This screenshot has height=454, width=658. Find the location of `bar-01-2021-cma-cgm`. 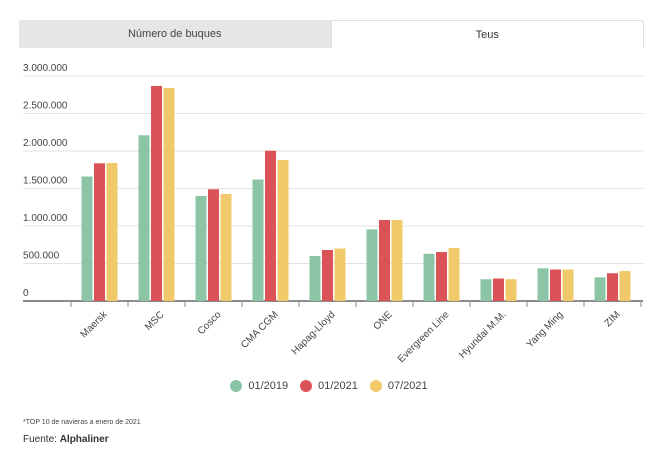

bar-01-2021-cma-cgm is located at coordinates (270, 225).